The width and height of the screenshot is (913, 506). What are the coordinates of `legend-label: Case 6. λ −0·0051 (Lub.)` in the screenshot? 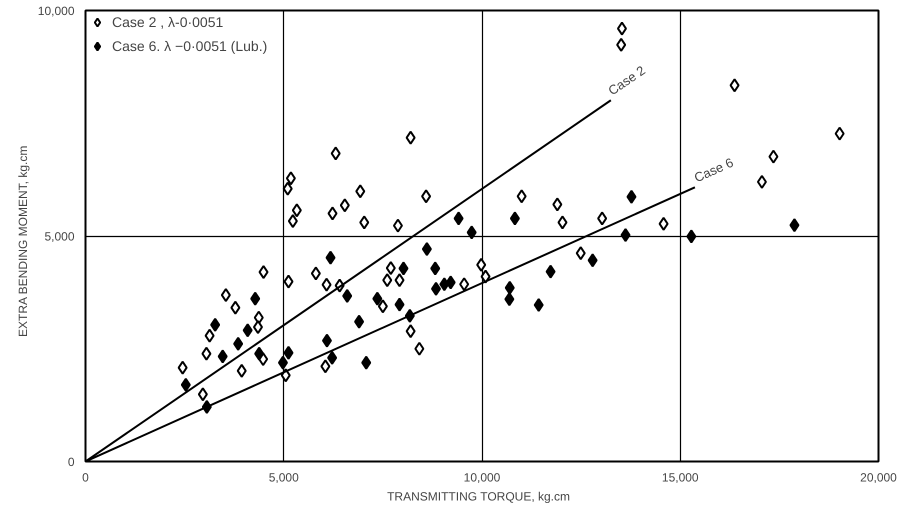 It's located at (190, 46).